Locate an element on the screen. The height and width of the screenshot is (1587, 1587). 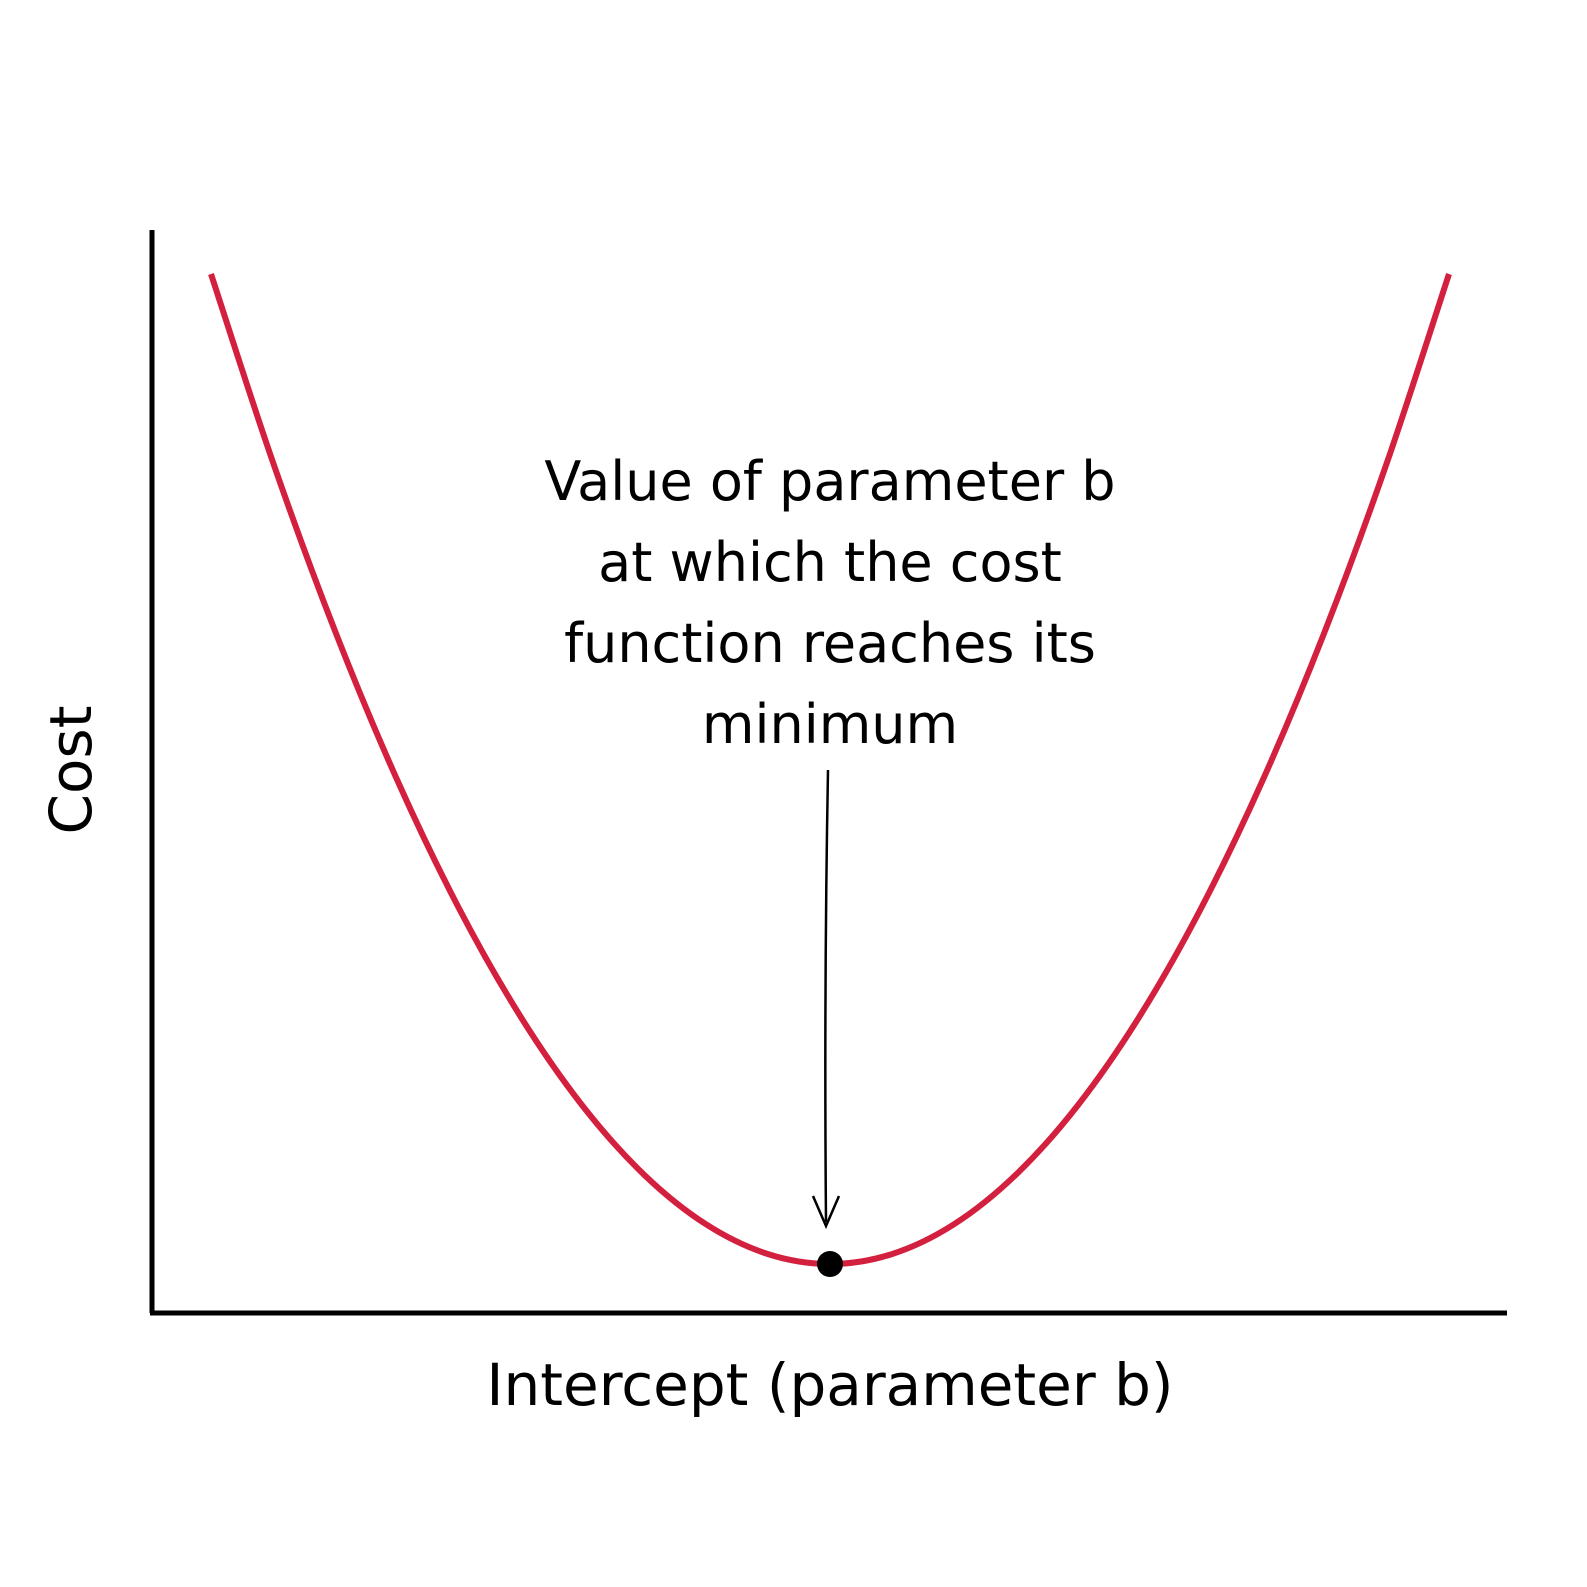
y-axis-label: Cost is located at coordinates (71, 770).